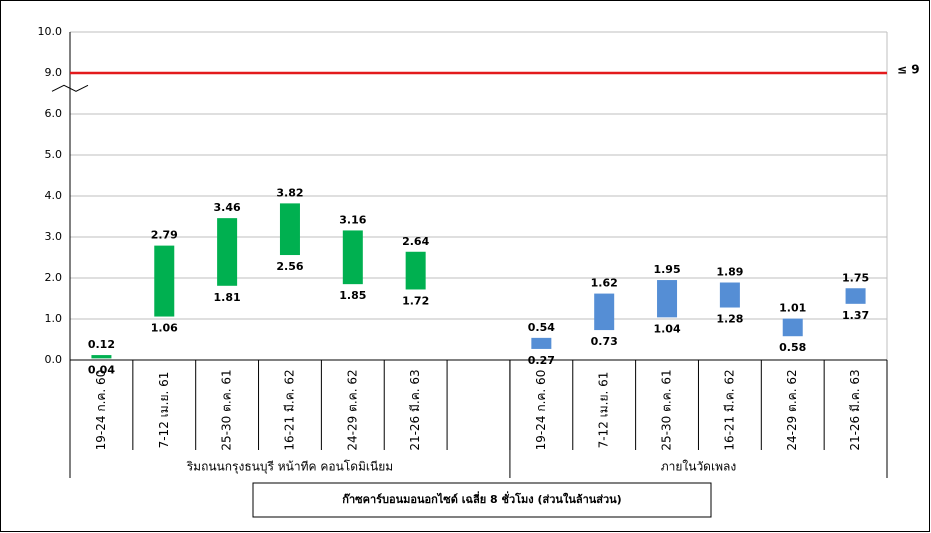  Describe the element at coordinates (50, 31) in the screenshot. I see `y-tick-label: 10.0` at that location.